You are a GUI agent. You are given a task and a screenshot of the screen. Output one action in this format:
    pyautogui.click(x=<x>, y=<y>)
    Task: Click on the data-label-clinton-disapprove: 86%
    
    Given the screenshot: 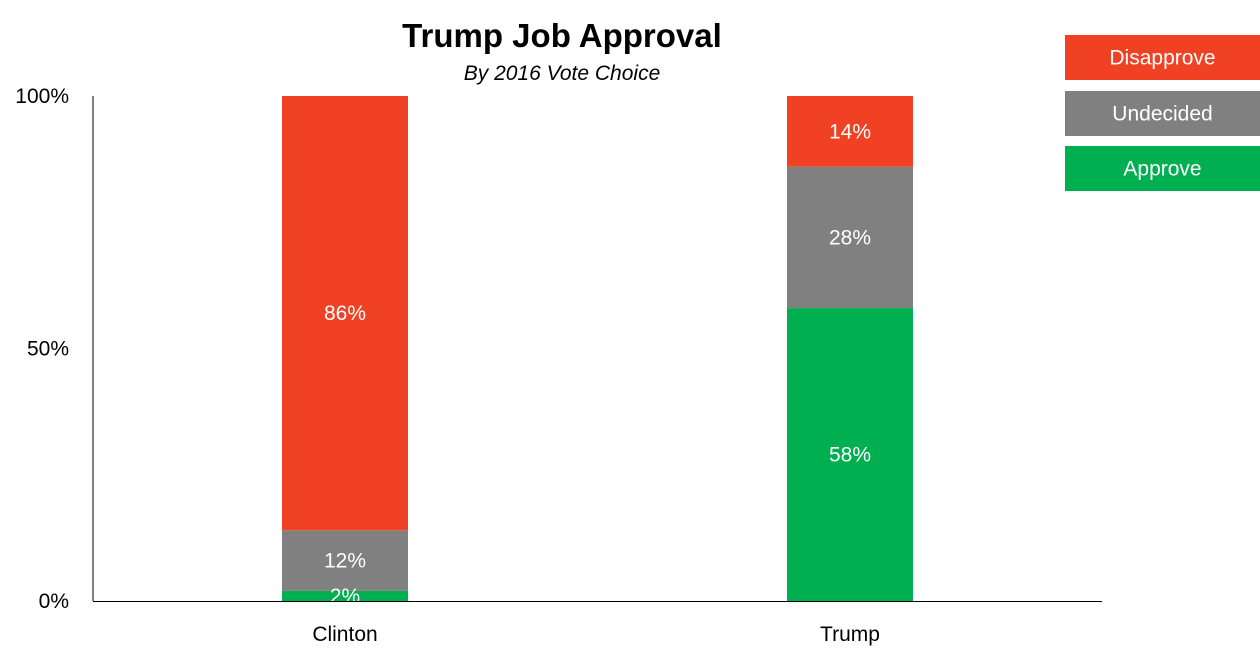 What is the action you would take?
    pyautogui.click(x=345, y=313)
    